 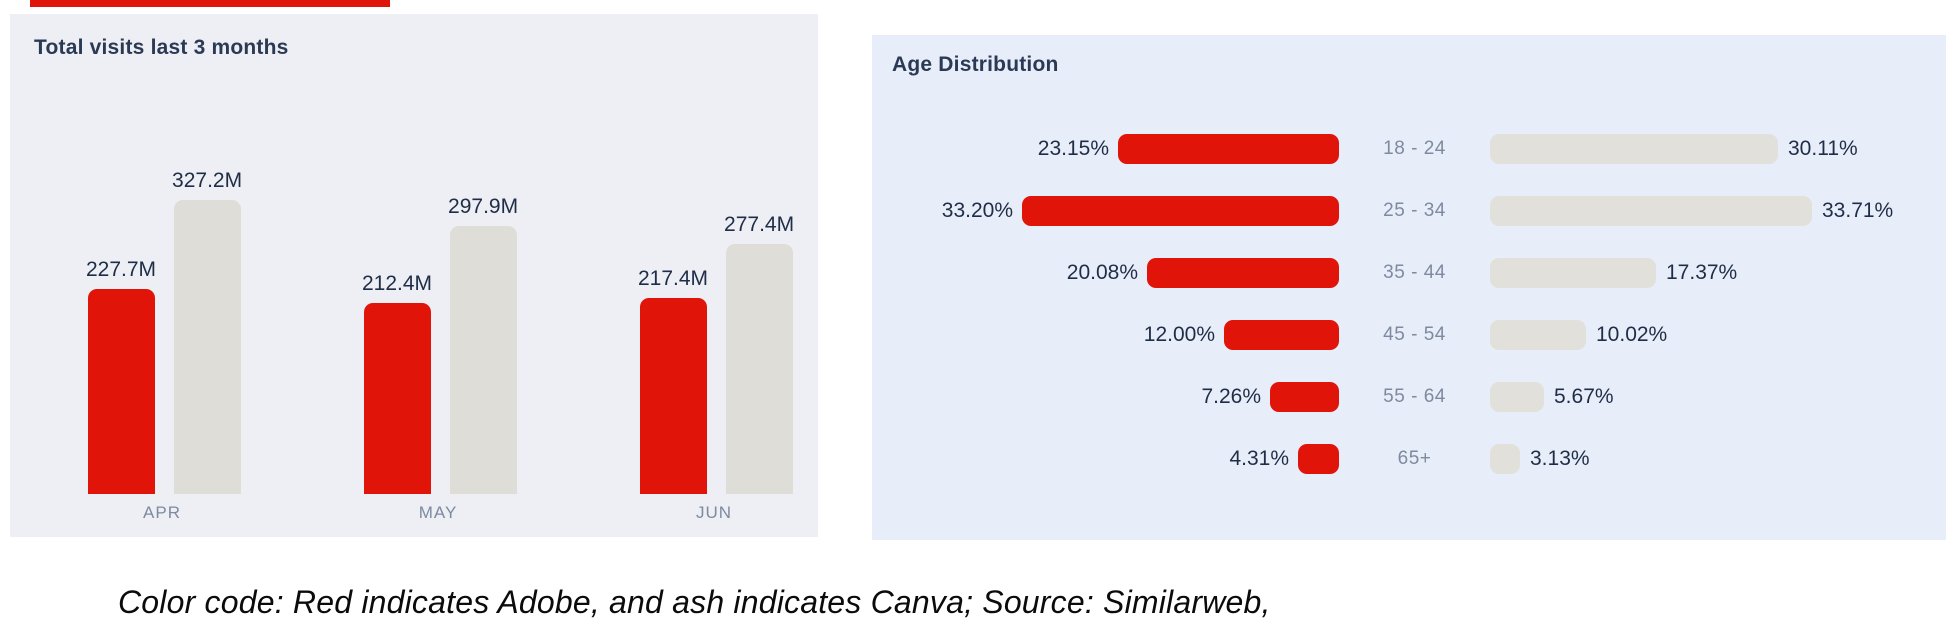 What do you see at coordinates (1105, 459) in the screenshot?
I see `adobe-side: 4.31%` at bounding box center [1105, 459].